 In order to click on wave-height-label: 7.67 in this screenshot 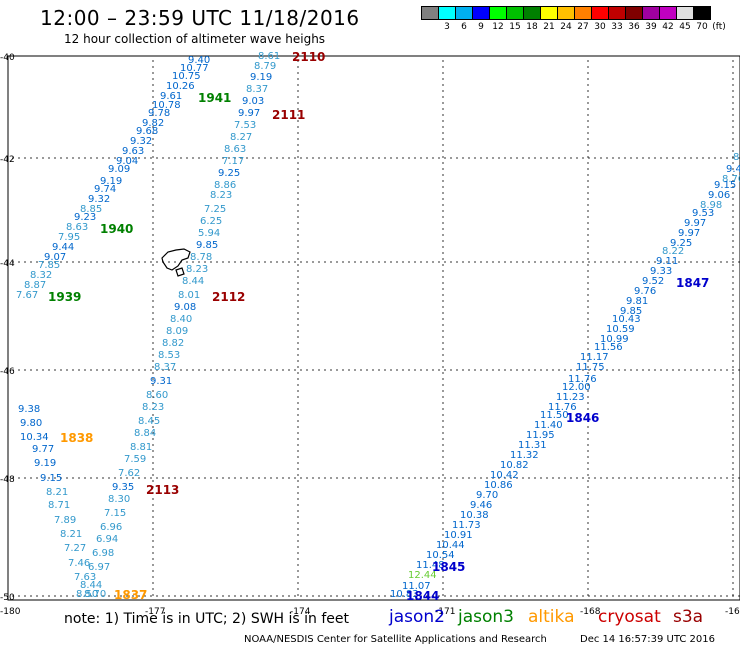, I will do `click(27, 295)`.